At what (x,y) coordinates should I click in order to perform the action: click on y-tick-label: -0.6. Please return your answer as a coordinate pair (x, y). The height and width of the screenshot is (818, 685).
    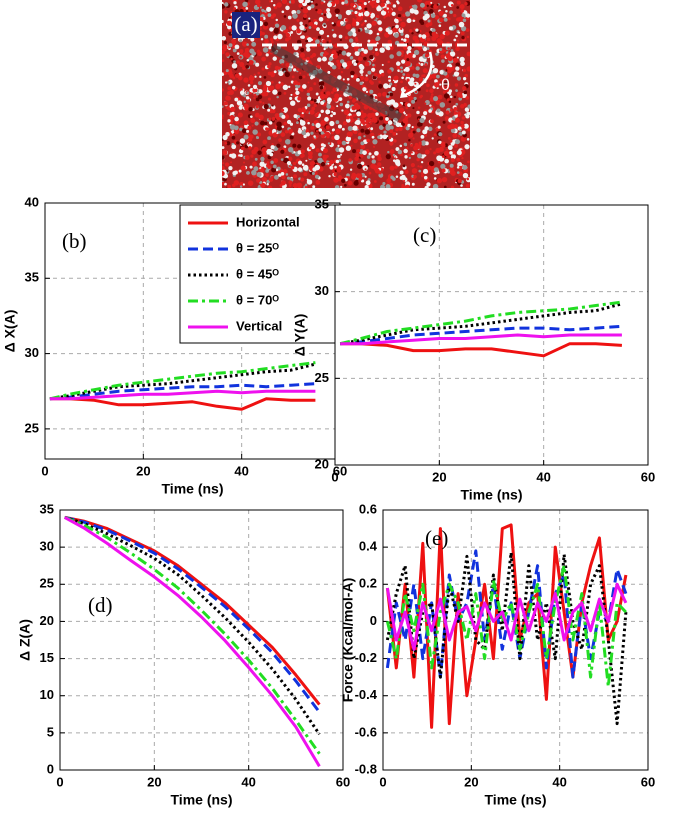
    Looking at the image, I should click on (366, 731).